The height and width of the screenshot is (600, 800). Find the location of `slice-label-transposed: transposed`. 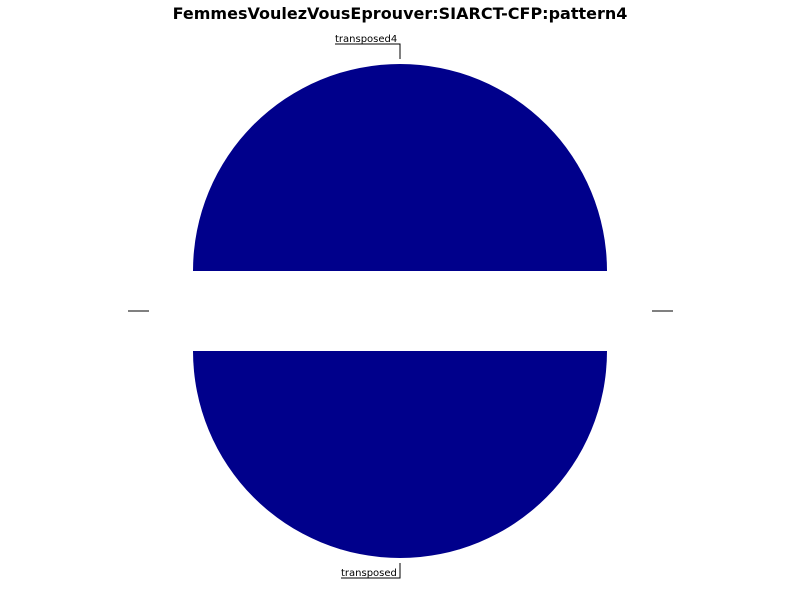

slice-label-transposed: transposed is located at coordinates (369, 573).